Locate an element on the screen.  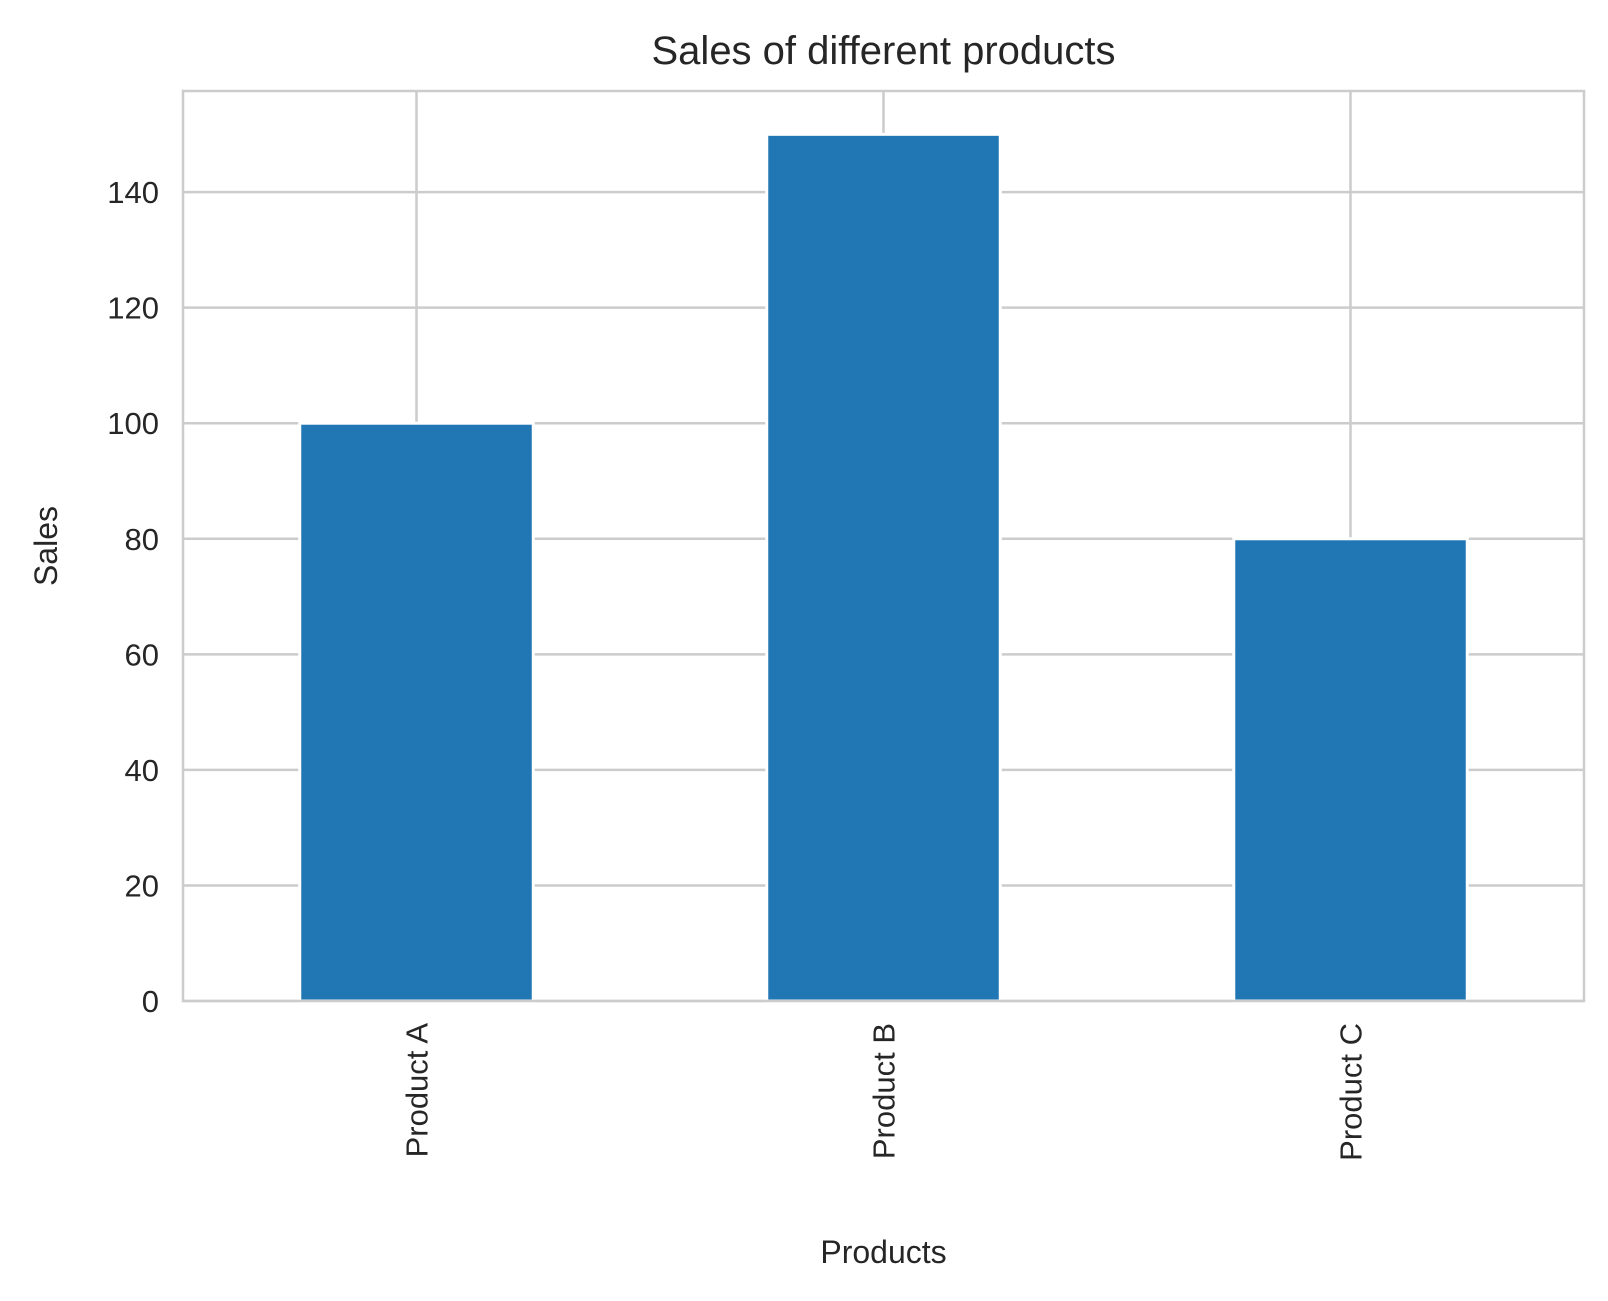
x-tick-label: Product C is located at coordinates (1351, 1092).